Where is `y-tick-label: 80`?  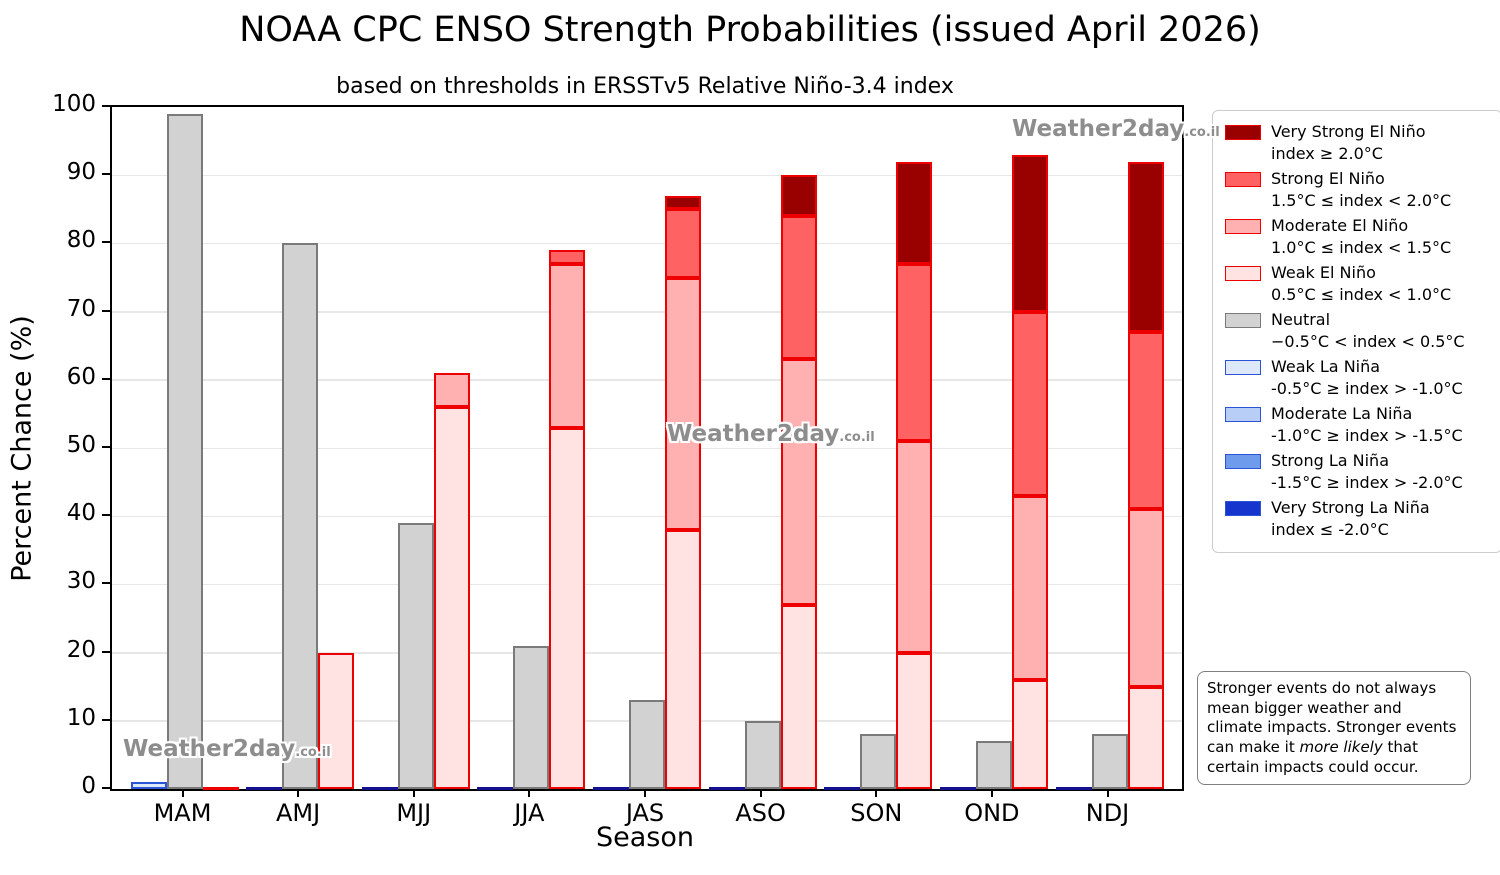 y-tick-label: 80 is located at coordinates (81, 240).